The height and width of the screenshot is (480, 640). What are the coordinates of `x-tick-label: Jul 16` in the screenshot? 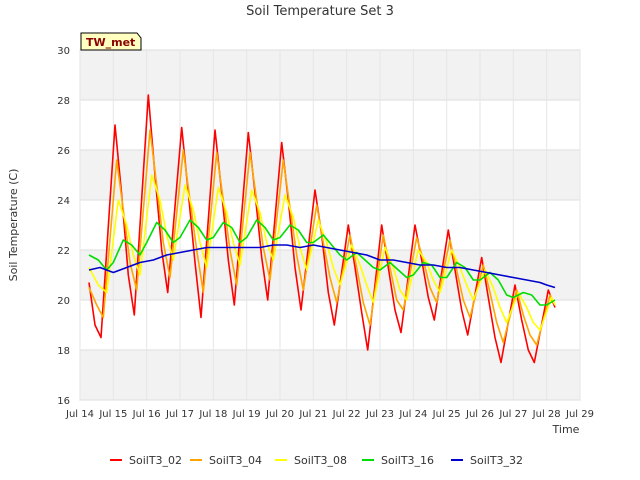 It's located at (146, 414).